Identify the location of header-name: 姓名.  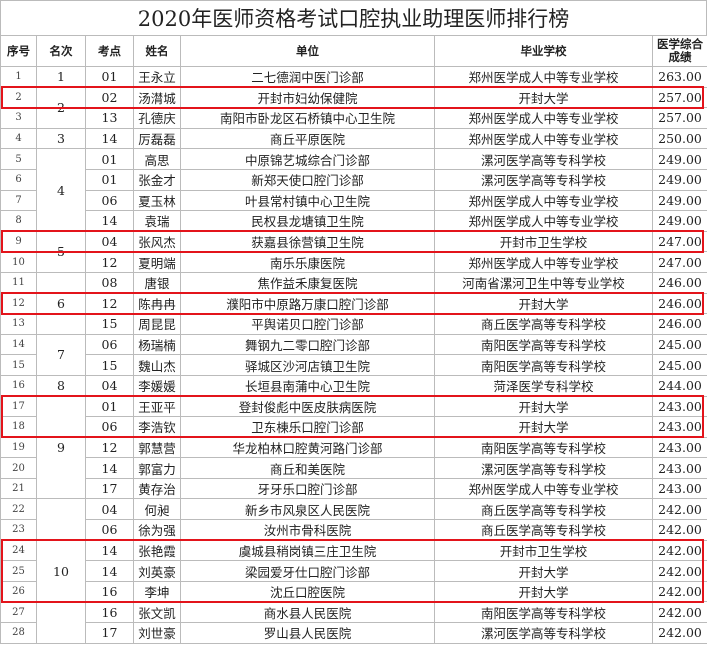
(157, 51).